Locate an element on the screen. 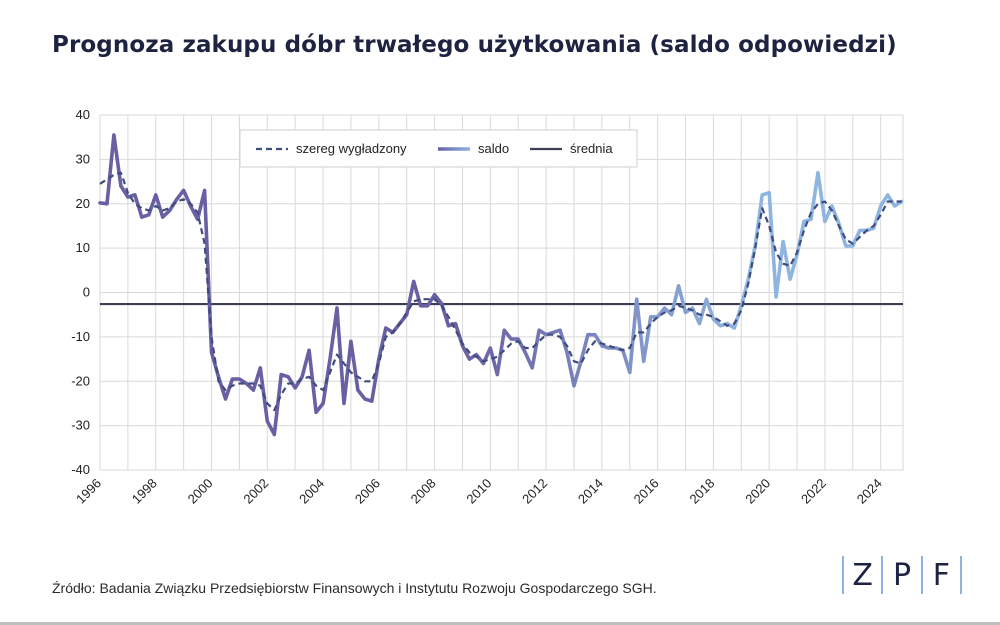 This screenshot has width=1000, height=625. logo-letter-p: P is located at coordinates (902, 575).